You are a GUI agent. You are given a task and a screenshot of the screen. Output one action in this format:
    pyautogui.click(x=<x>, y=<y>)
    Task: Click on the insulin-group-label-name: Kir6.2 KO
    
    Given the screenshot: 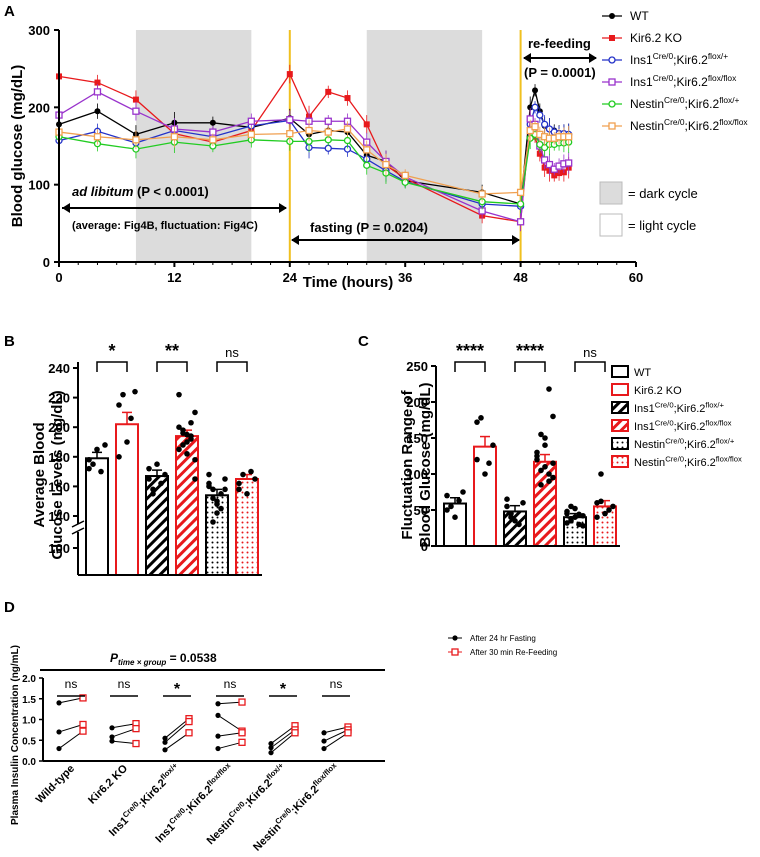 What is the action you would take?
    pyautogui.click(x=108, y=784)
    